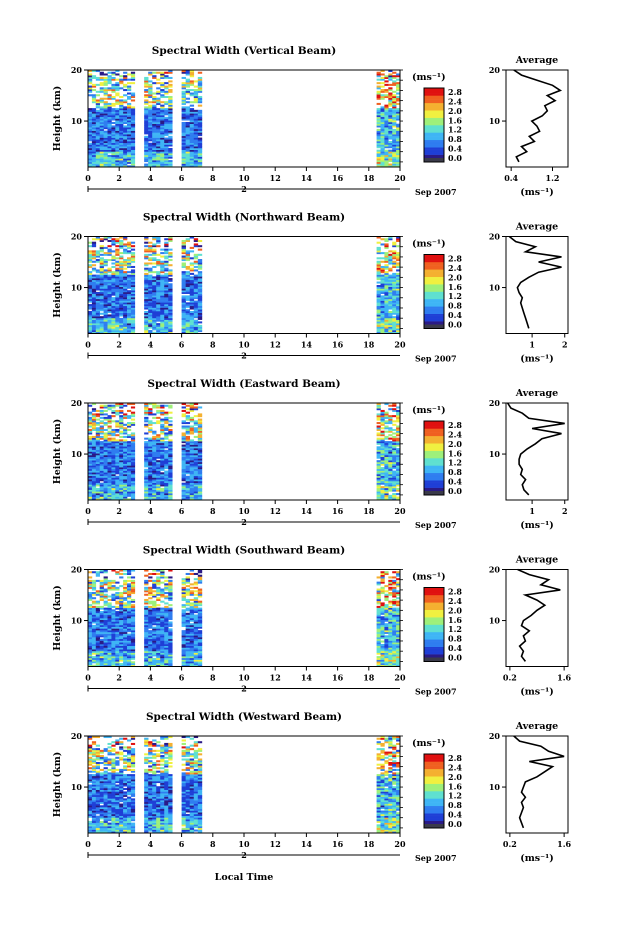  I want to click on y-tick-label: 20, so click(77, 237).